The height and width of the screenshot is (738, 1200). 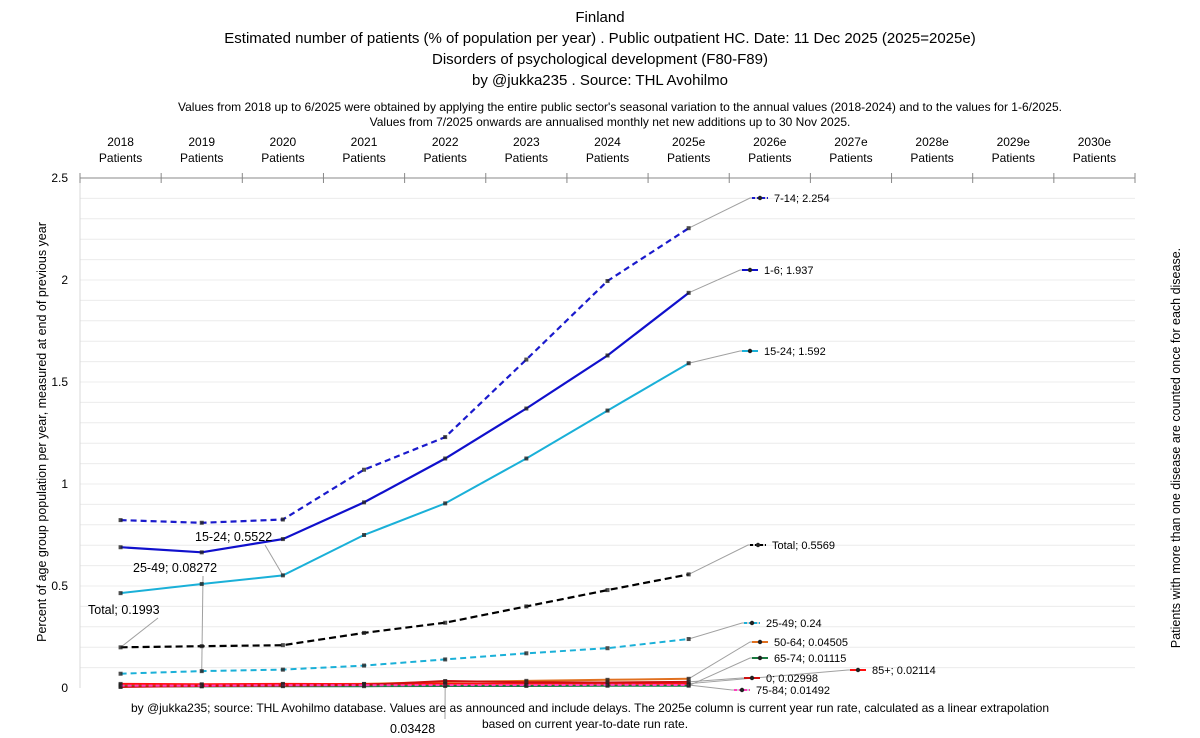 What do you see at coordinates (1014, 142) in the screenshot?
I see `category-label: 2029e` at bounding box center [1014, 142].